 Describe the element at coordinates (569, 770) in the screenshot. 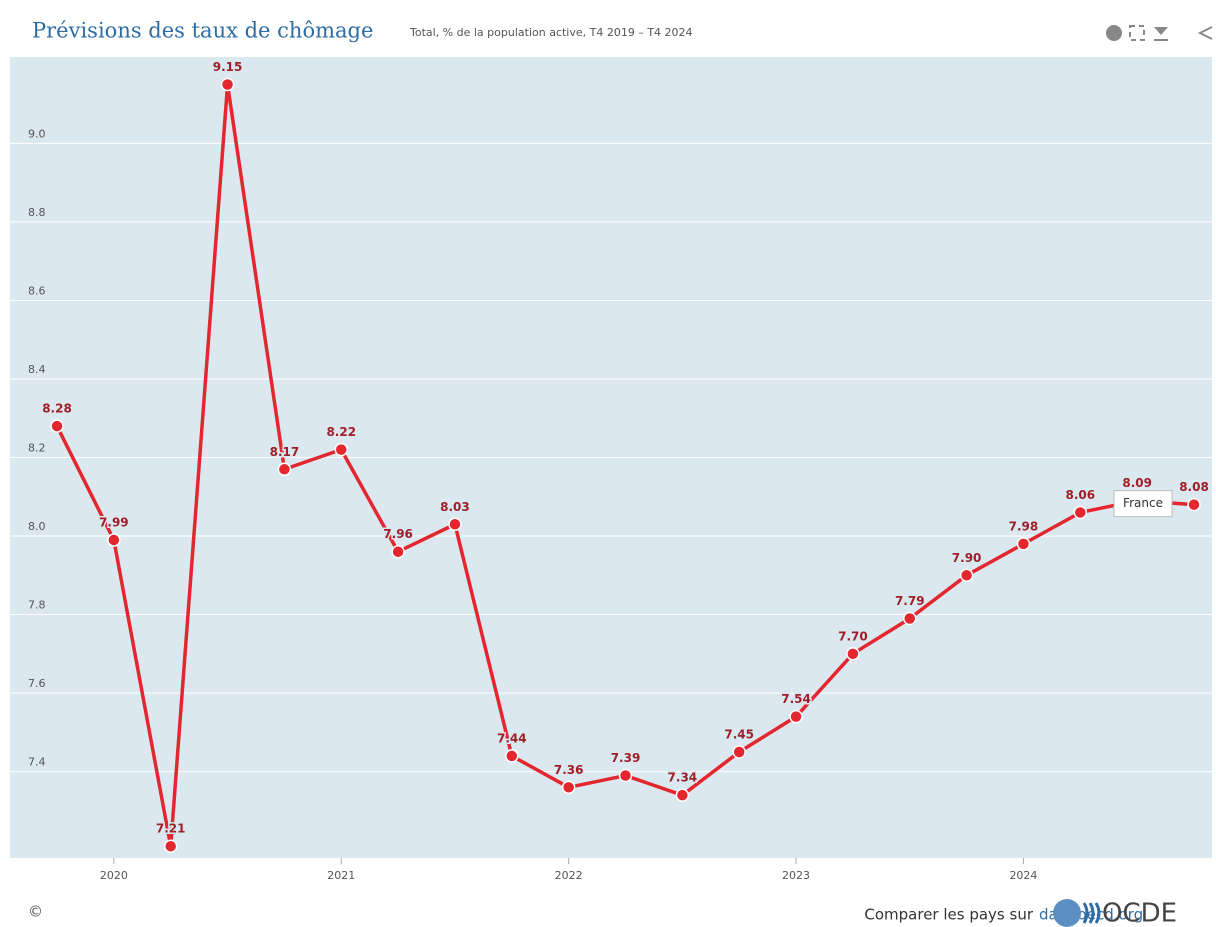

I see `data-label: 7.36` at that location.